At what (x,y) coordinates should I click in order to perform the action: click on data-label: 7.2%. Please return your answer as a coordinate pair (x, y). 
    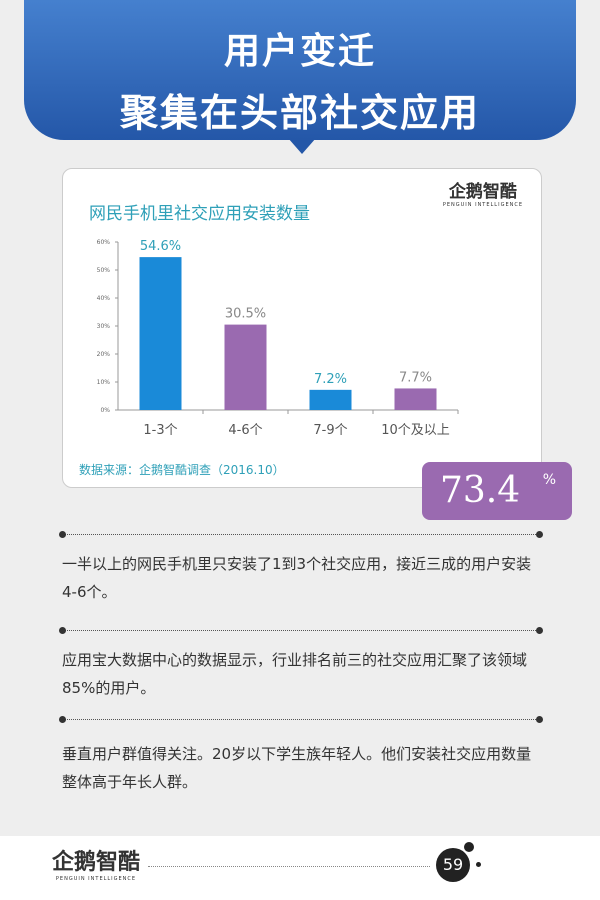
    Looking at the image, I should click on (330, 379).